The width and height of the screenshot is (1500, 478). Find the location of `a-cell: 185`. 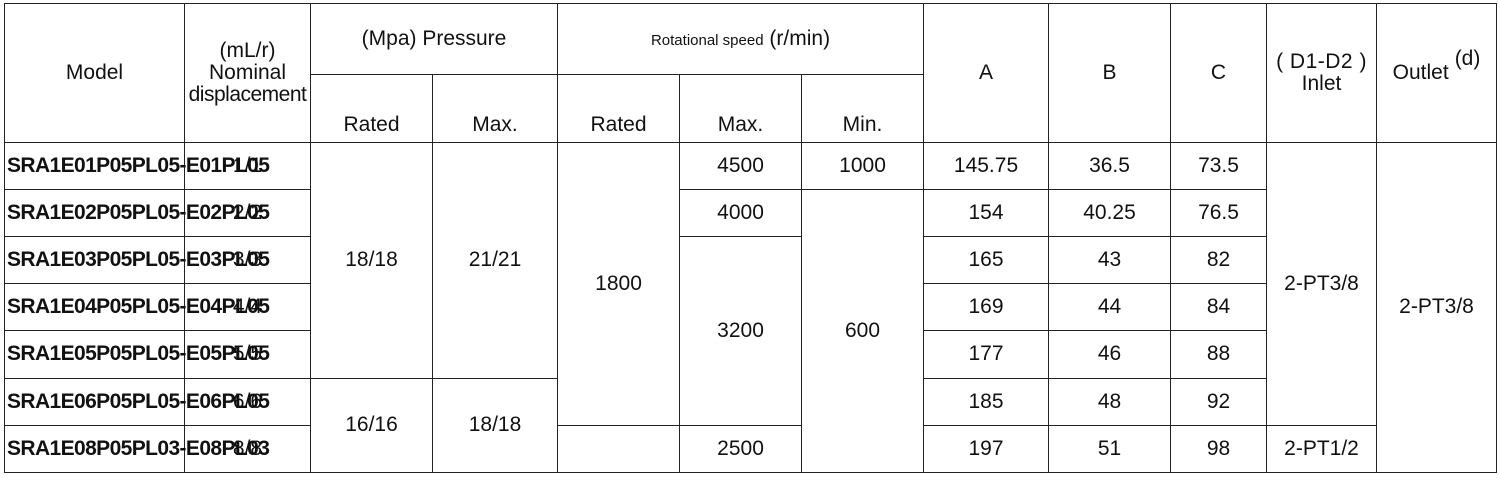

a-cell: 185 is located at coordinates (986, 401).